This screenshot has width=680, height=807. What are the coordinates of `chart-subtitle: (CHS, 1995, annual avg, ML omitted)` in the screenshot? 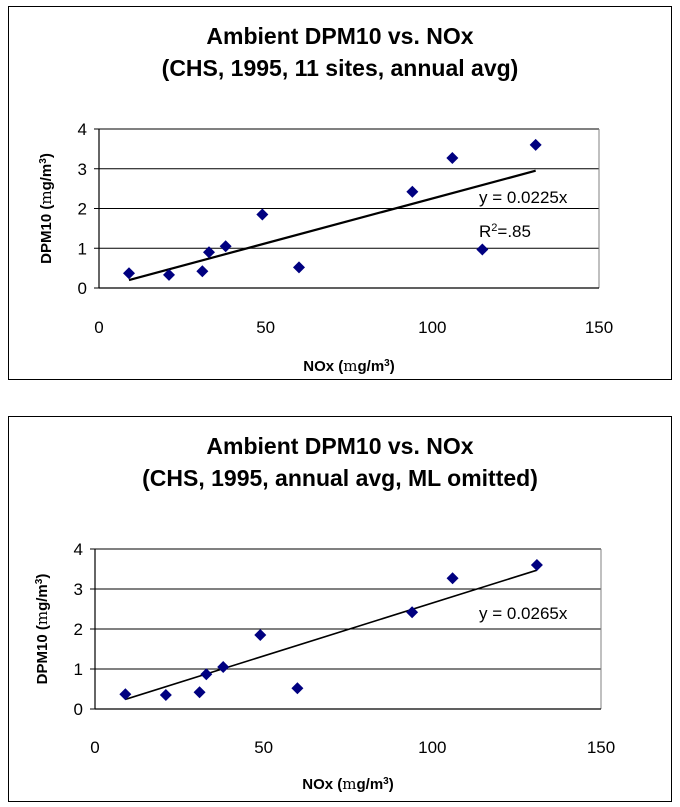 It's located at (340, 478).